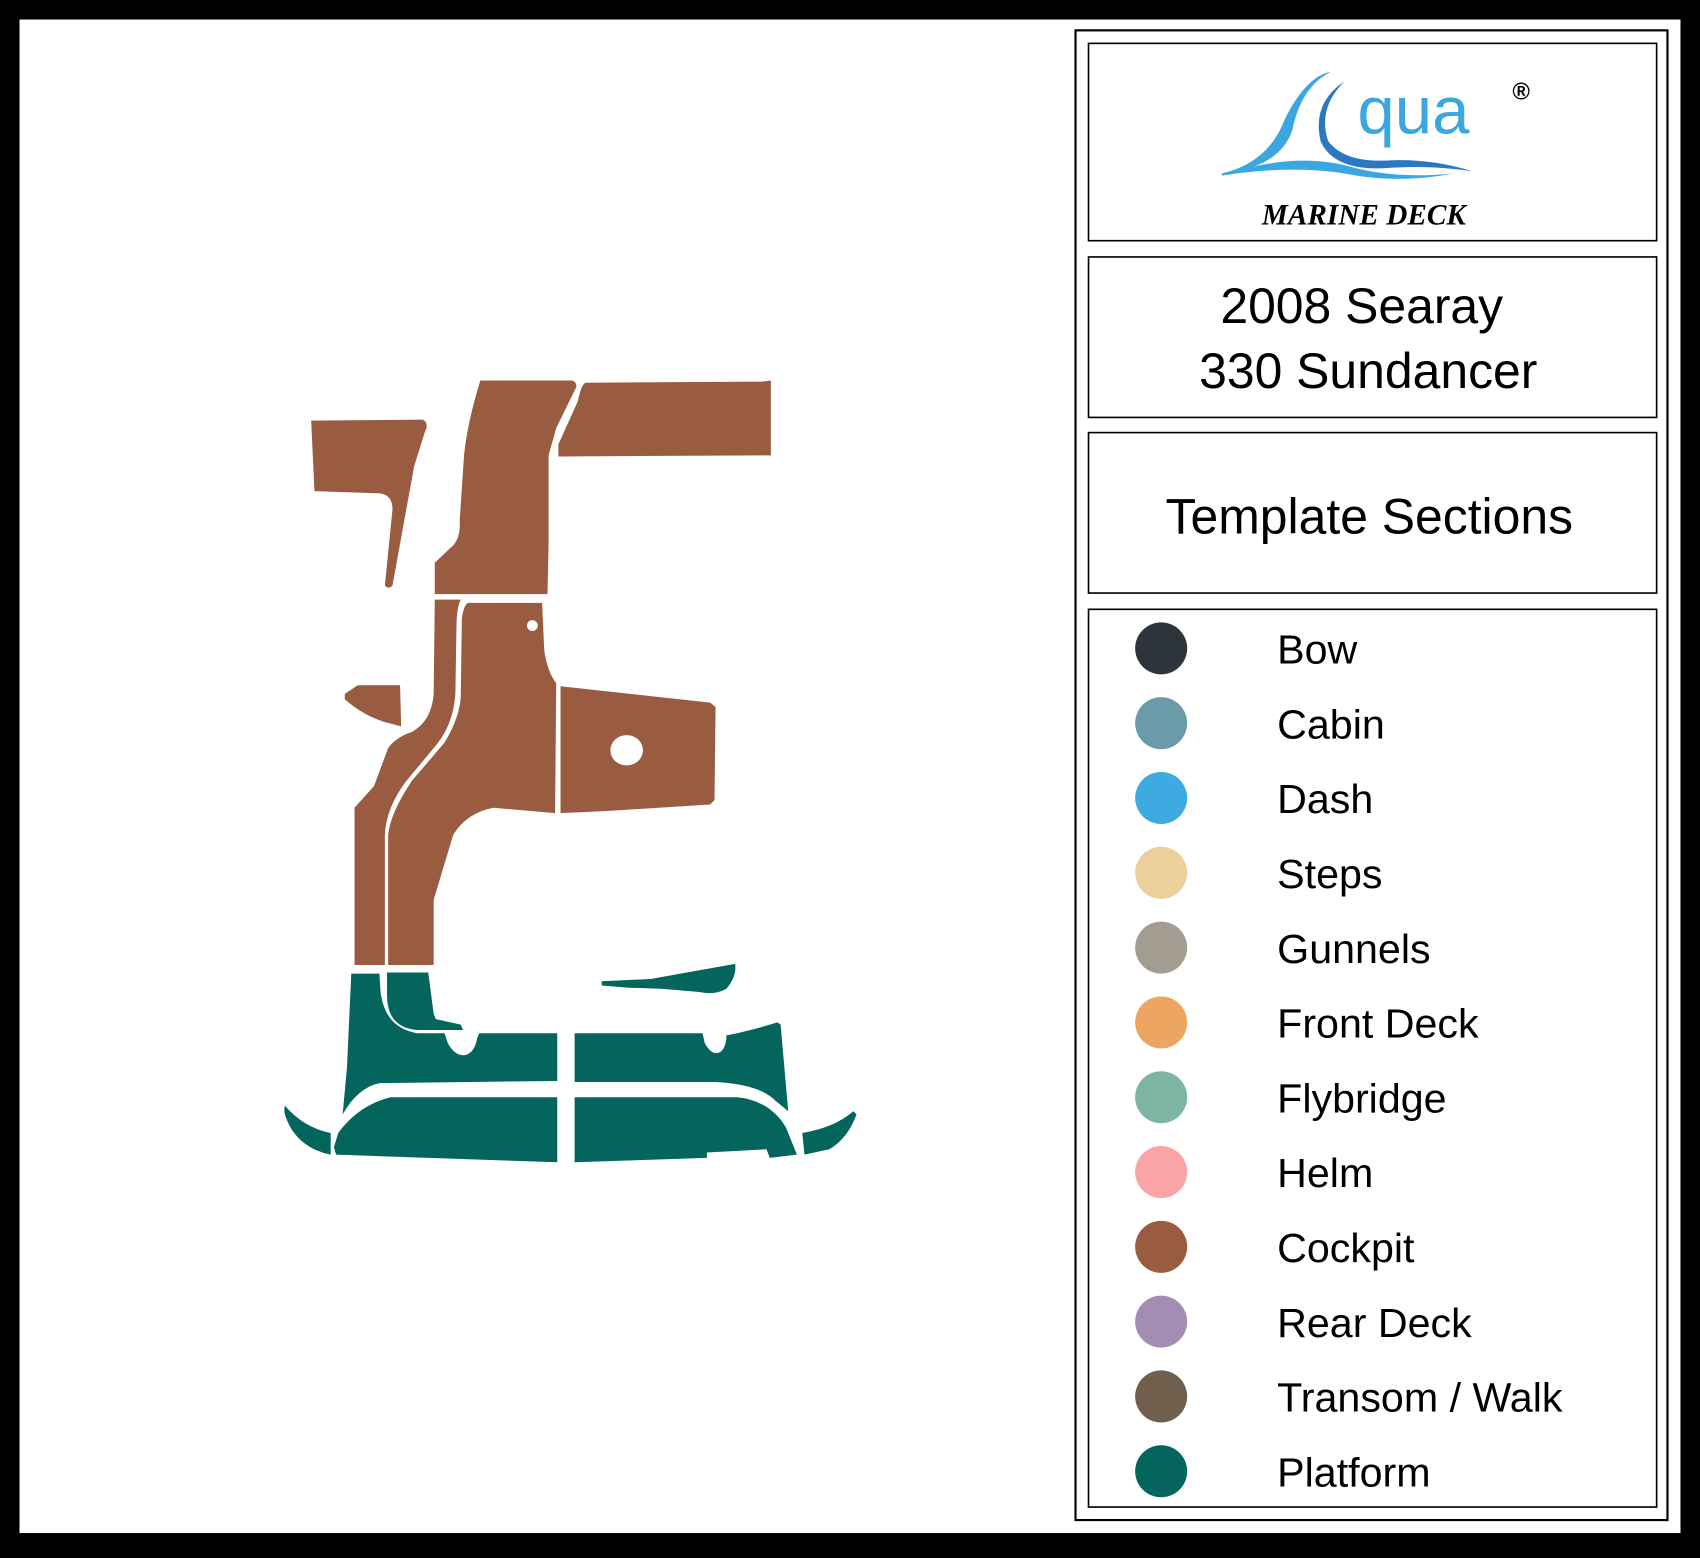  What do you see at coordinates (570, 1063) in the screenshot?
I see `platform-pieces` at bounding box center [570, 1063].